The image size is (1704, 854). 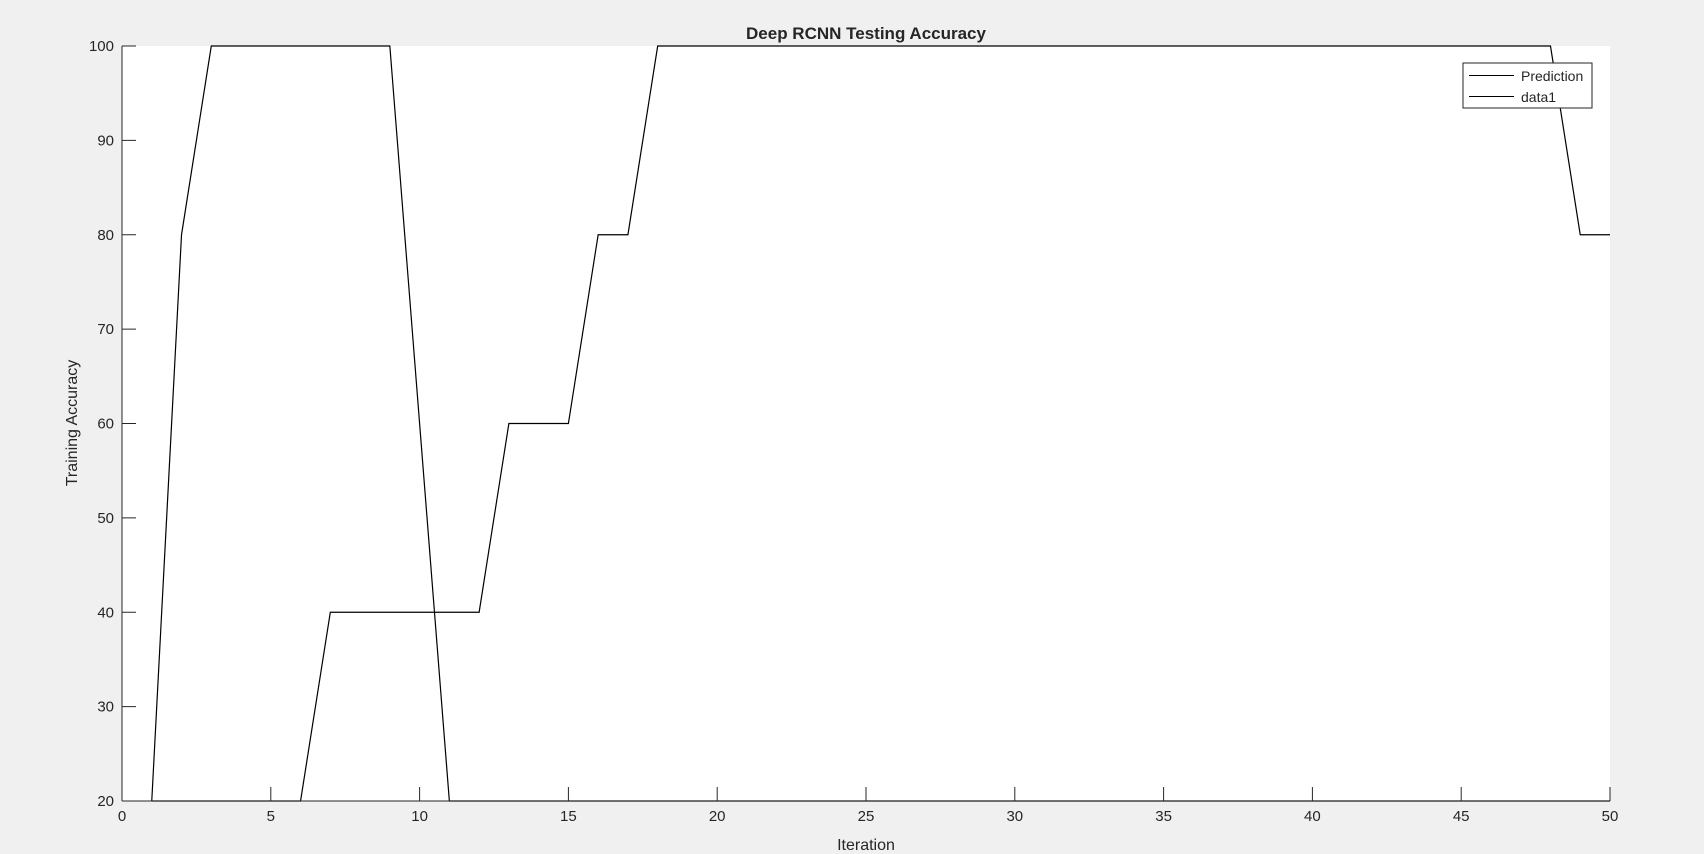 I want to click on x-tick-label: 50, so click(x=1610, y=816).